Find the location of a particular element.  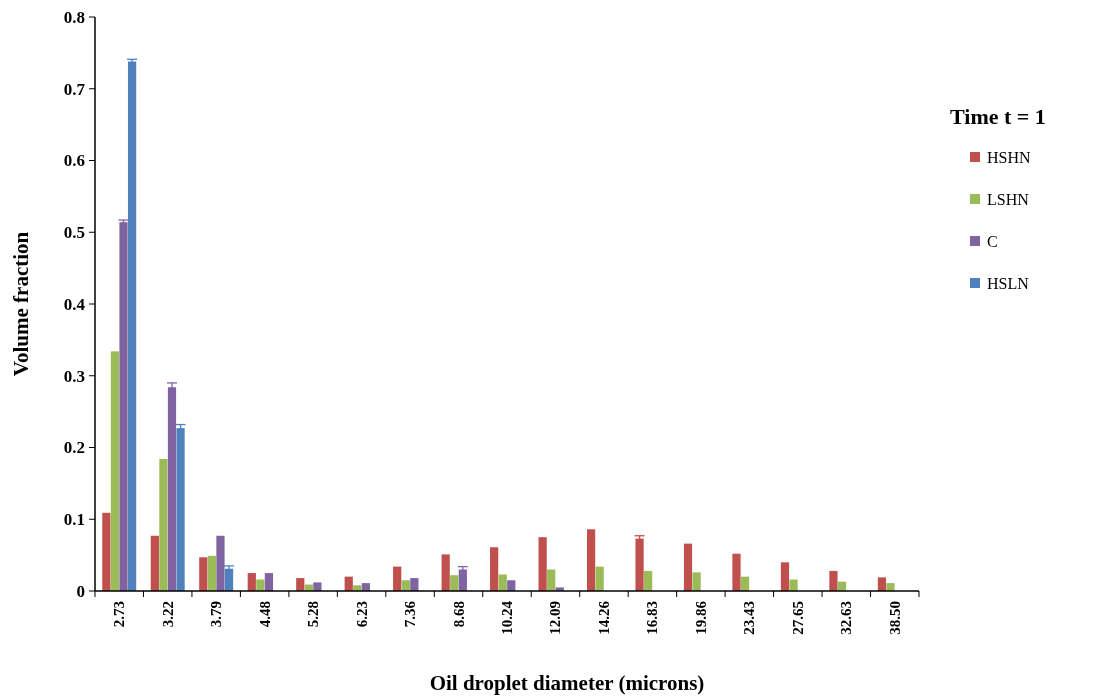

y-tick-label: 0.8 is located at coordinates (74, 17).